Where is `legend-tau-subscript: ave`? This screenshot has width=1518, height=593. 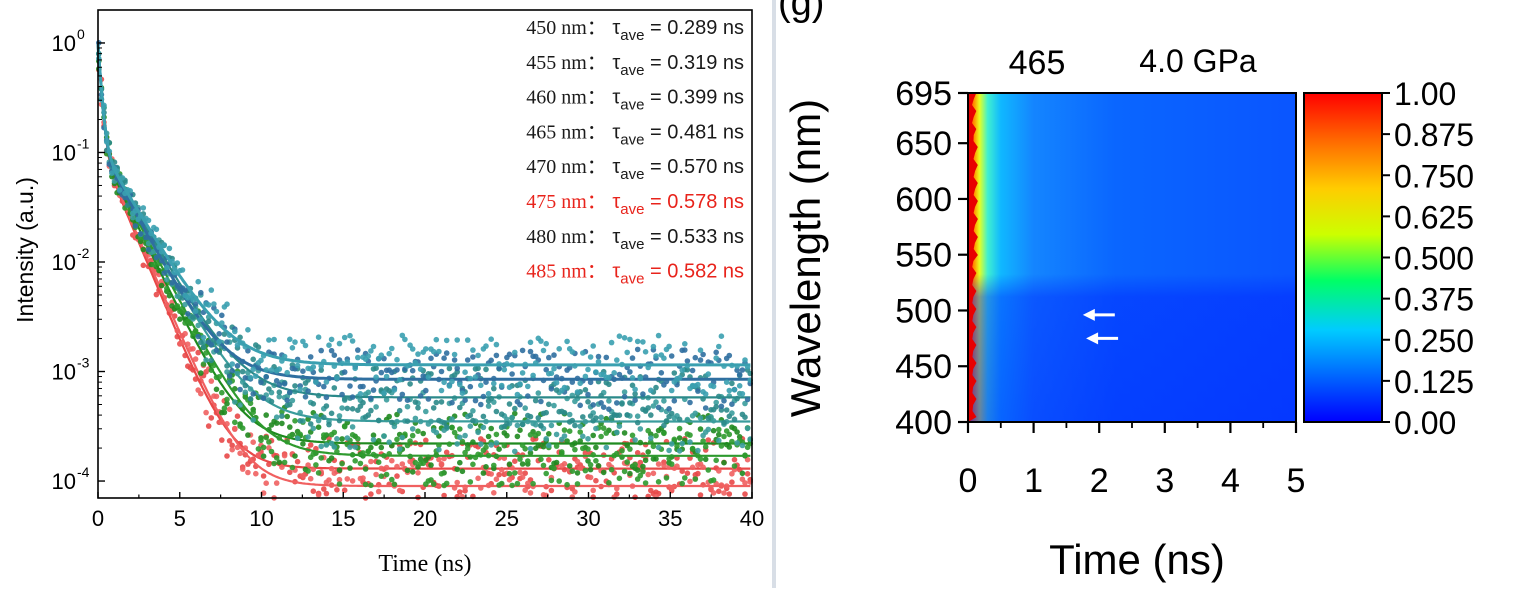
legend-tau-subscript: ave is located at coordinates (632, 174).